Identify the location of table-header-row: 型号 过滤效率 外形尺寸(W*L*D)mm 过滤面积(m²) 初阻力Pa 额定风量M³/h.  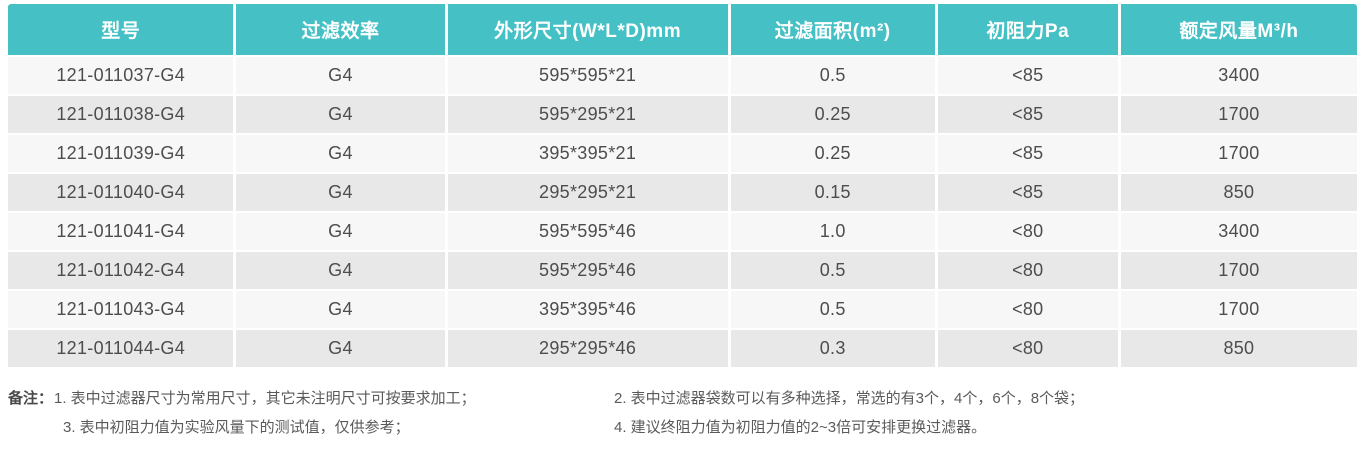
(682, 29).